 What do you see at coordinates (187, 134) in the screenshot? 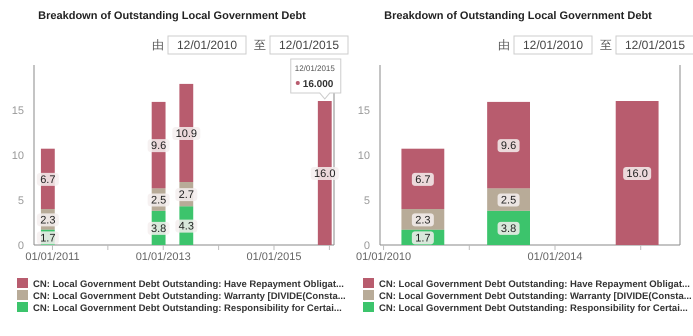
I see `data-label: 10.9` at bounding box center [187, 134].